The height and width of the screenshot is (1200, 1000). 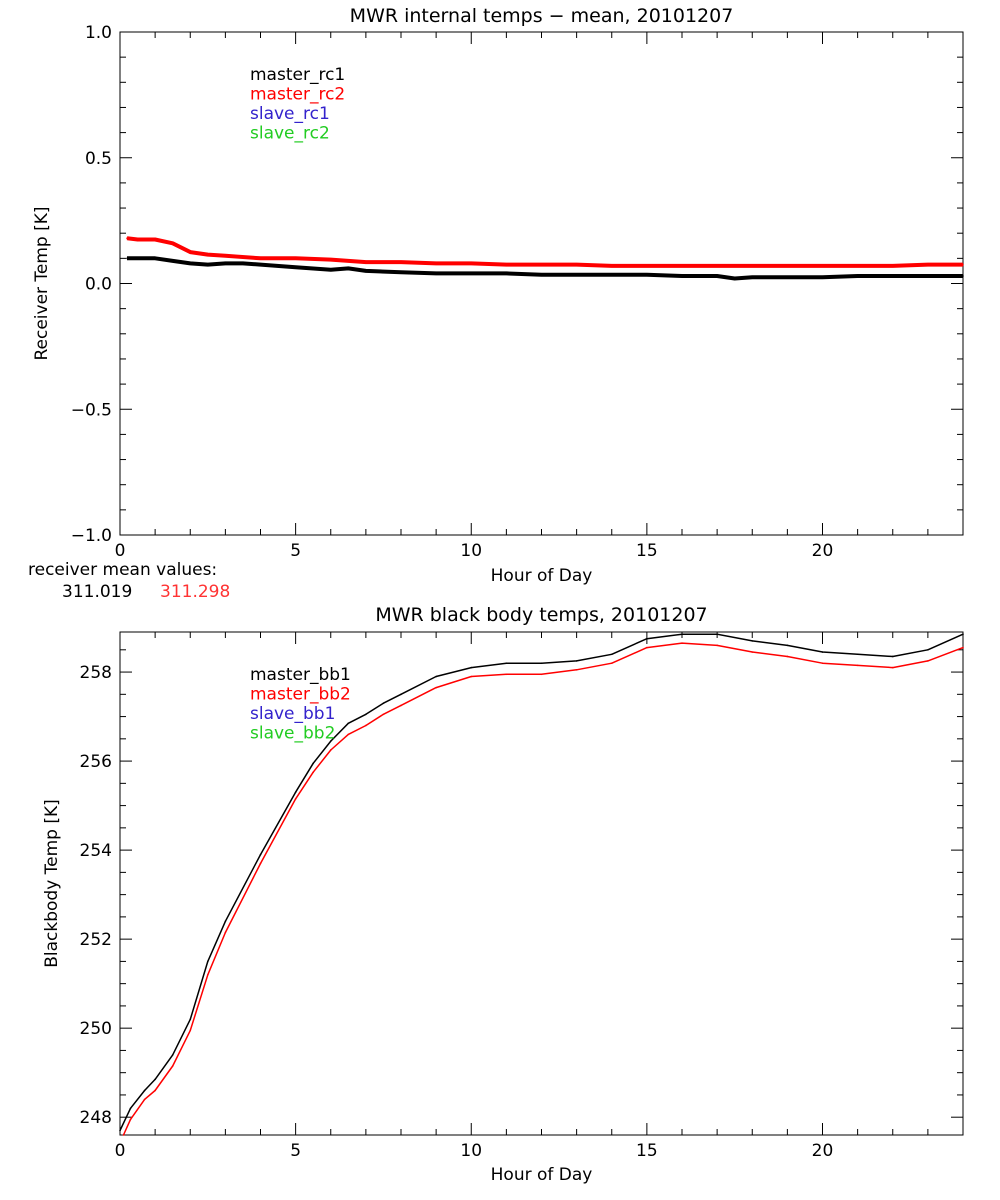 What do you see at coordinates (96, 673) in the screenshot?
I see `y-tick-label: 258` at bounding box center [96, 673].